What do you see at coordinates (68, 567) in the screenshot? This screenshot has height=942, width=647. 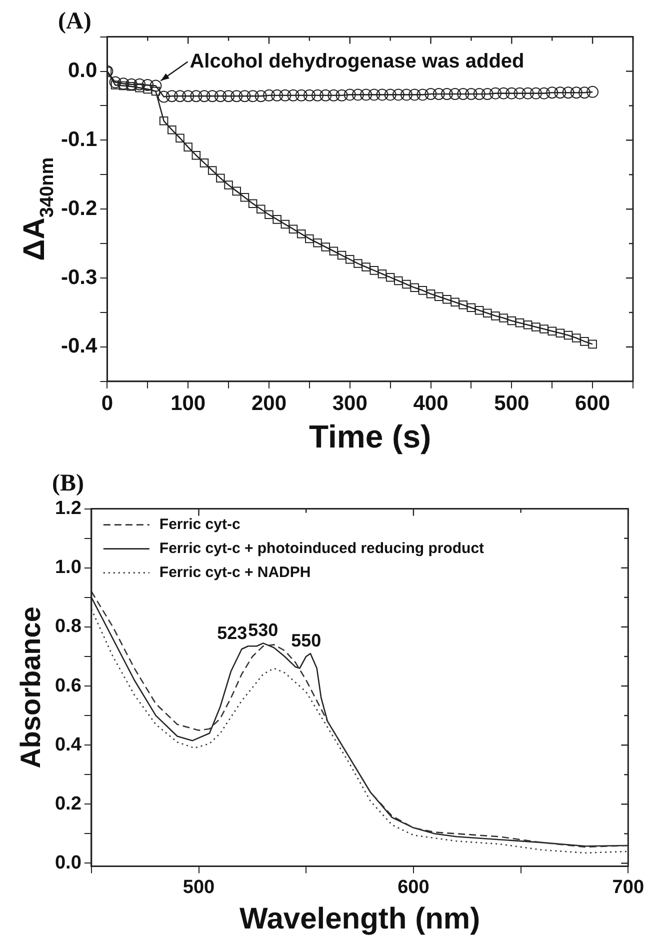 I see `y-tick-label: 1.0` at bounding box center [68, 567].